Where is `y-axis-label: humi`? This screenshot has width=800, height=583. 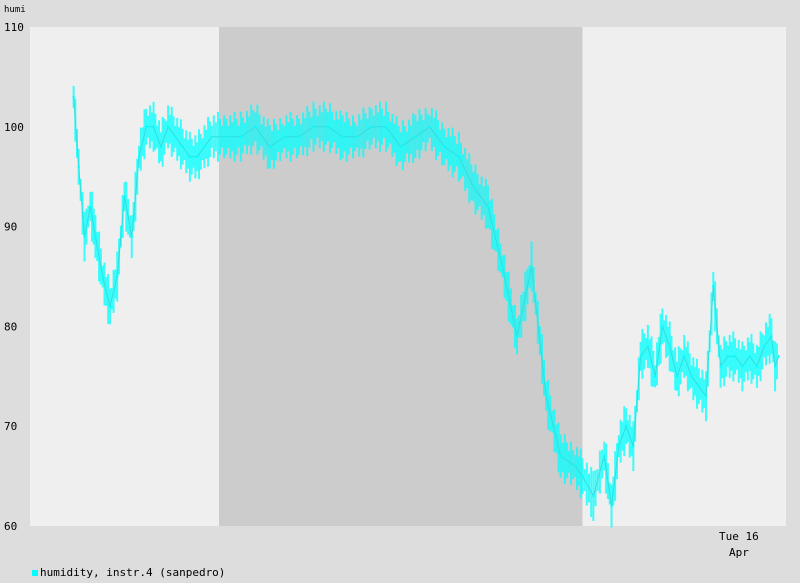
y-axis-label: humi is located at coordinates (15, 10).